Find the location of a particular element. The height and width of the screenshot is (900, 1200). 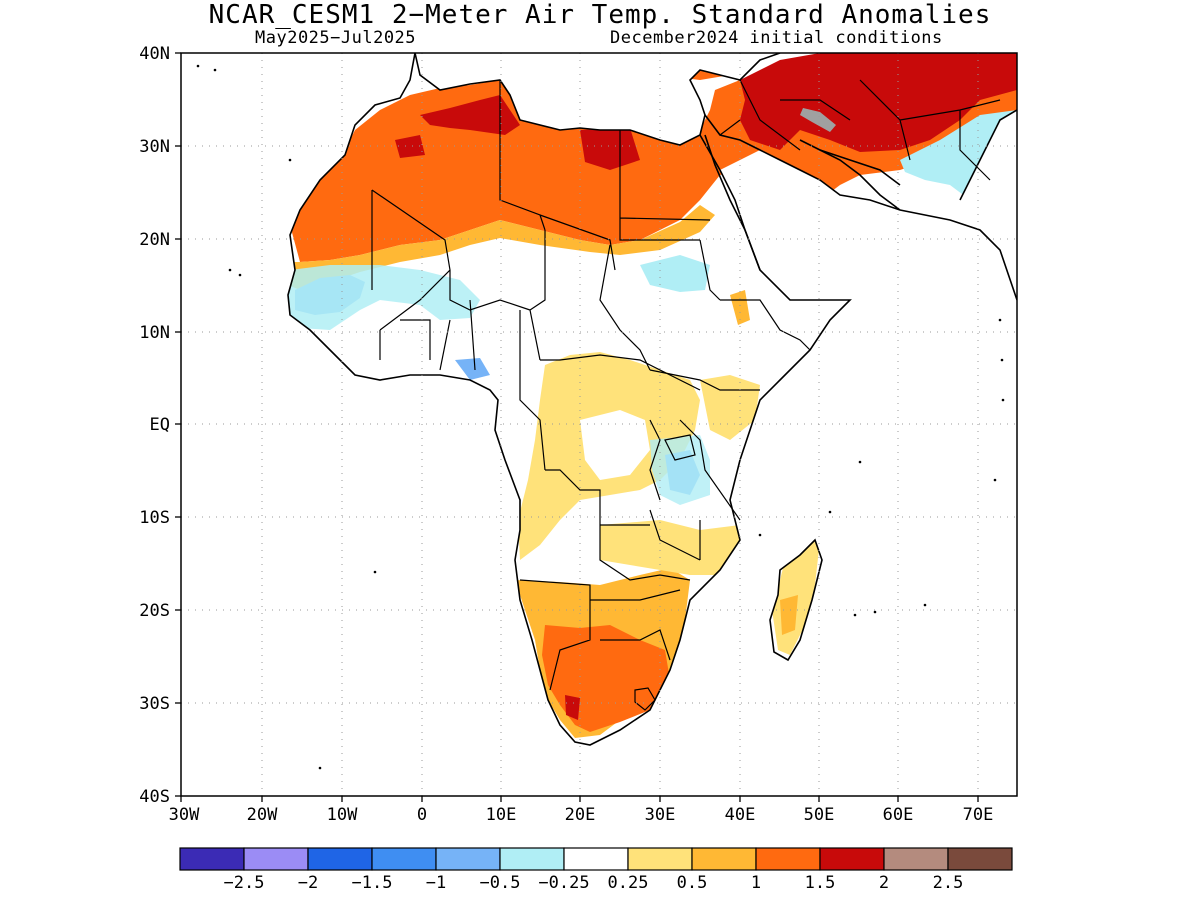

colorbar-label: −0.25 is located at coordinates (563, 883).